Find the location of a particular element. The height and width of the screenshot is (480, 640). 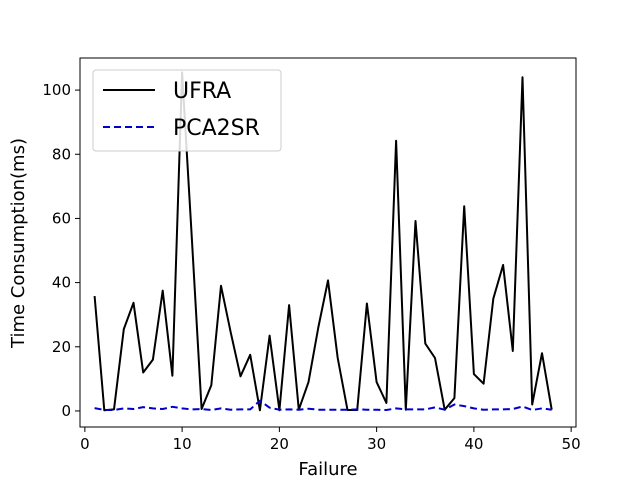

x-axis-label: Failure is located at coordinates (327, 469).